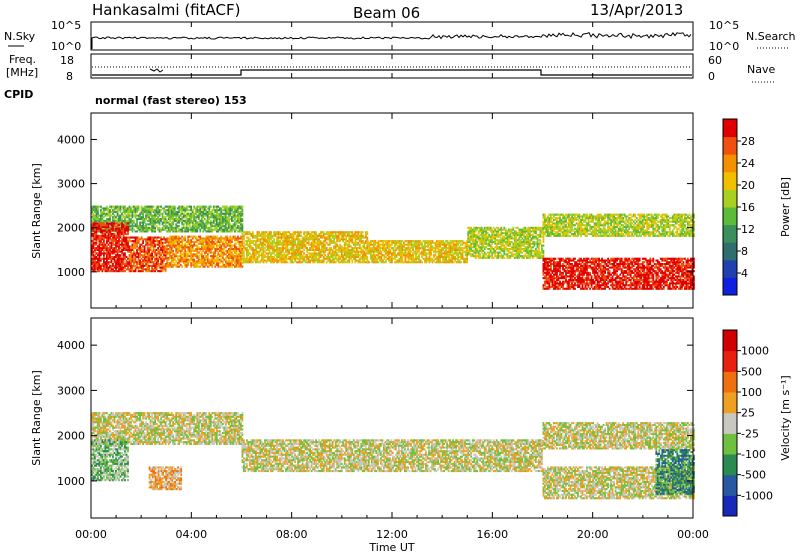 Image resolution: width=800 pixels, height=558 pixels. Describe the element at coordinates (69, 76) in the screenshot. I see `freq-tick-bottom: 8` at that location.